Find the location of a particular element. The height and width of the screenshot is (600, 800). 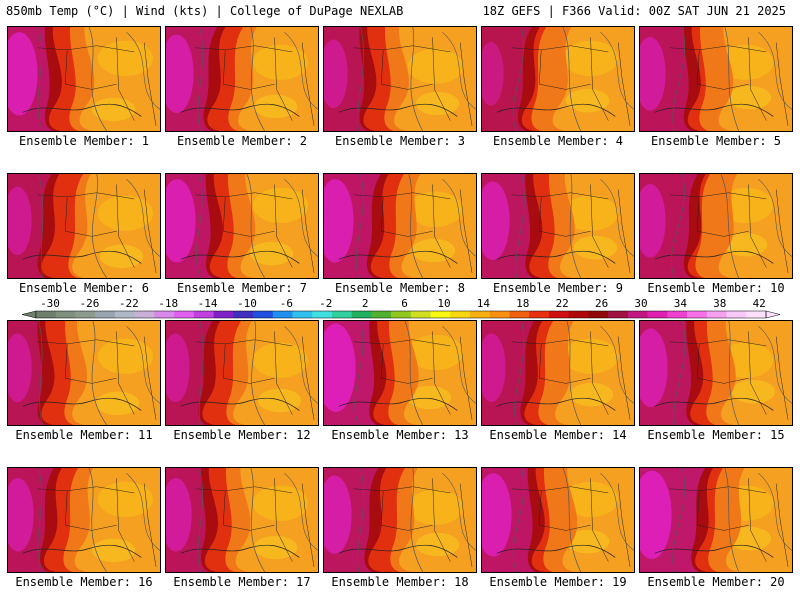

colorbar-tick-label: 14 is located at coordinates (484, 303).